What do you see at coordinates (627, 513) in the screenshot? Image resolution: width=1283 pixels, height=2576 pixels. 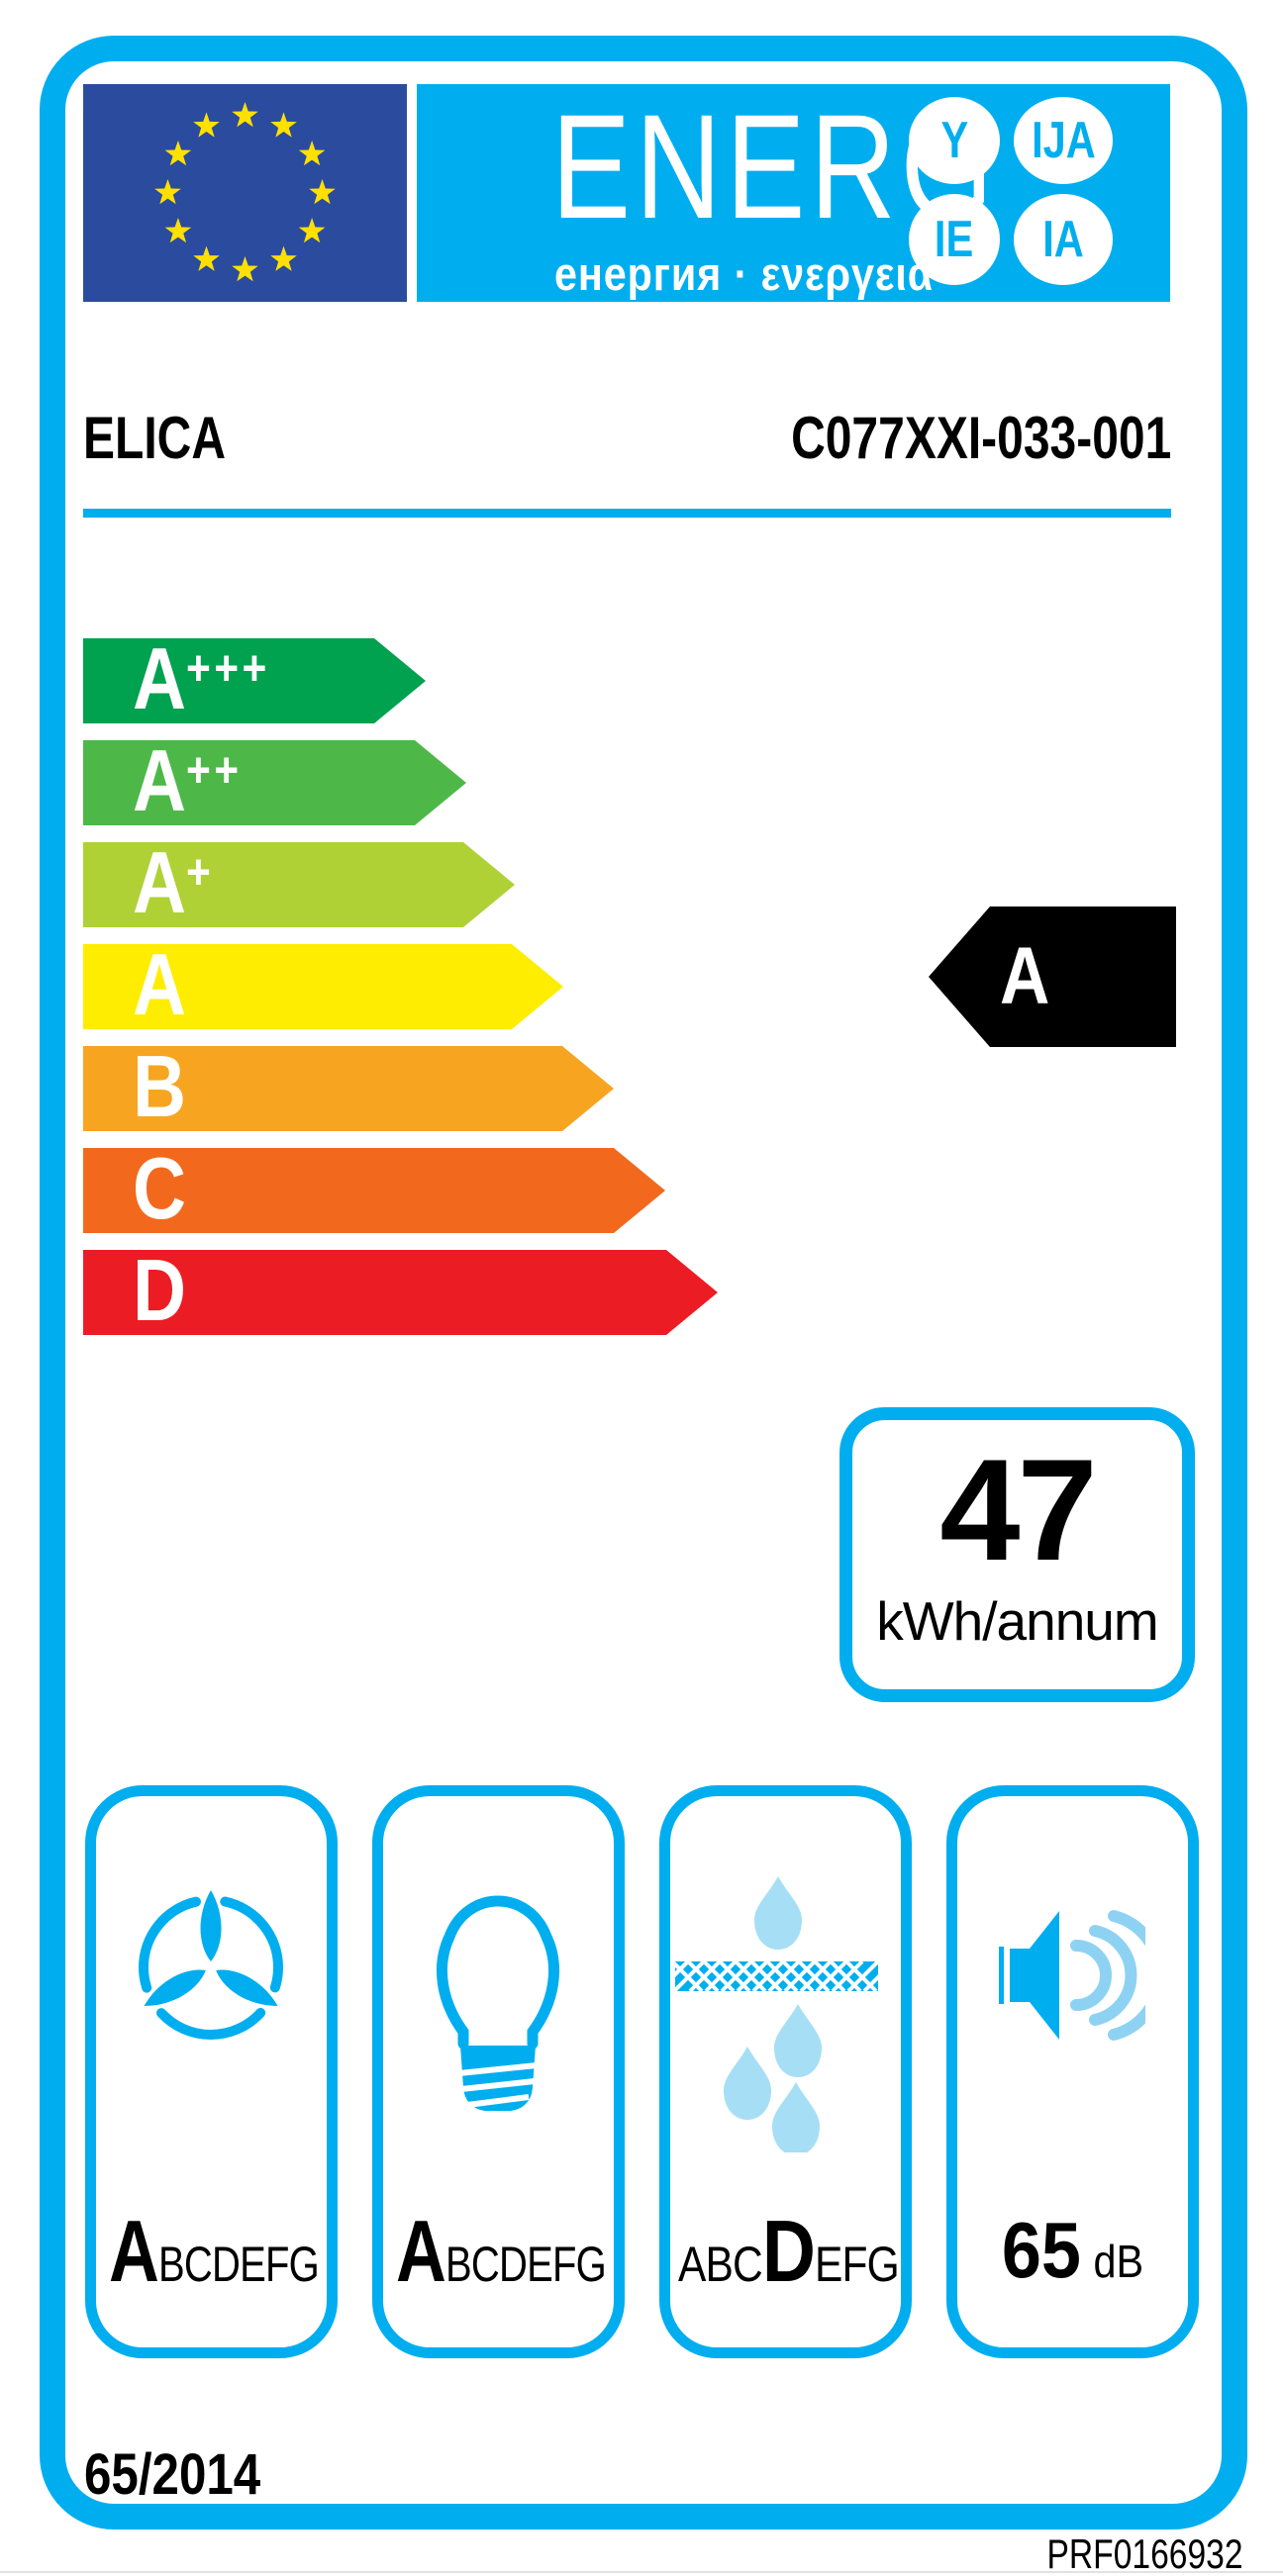 I see `header-divider` at bounding box center [627, 513].